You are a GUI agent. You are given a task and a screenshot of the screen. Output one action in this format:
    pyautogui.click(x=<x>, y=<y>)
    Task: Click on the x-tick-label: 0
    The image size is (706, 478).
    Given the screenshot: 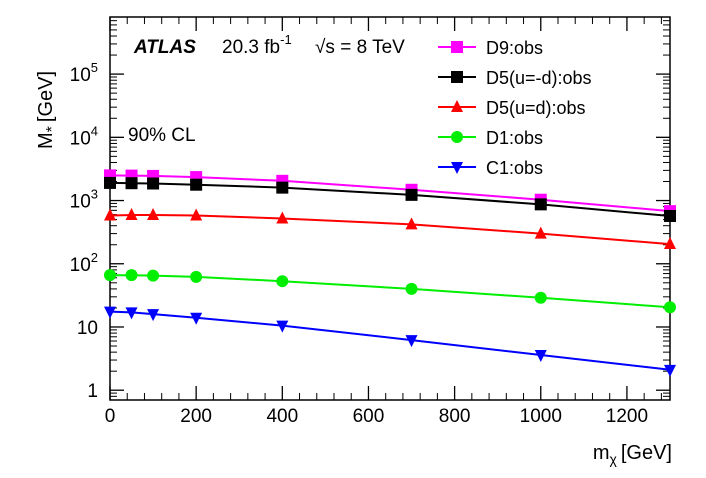 What is the action you would take?
    pyautogui.click(x=110, y=416)
    